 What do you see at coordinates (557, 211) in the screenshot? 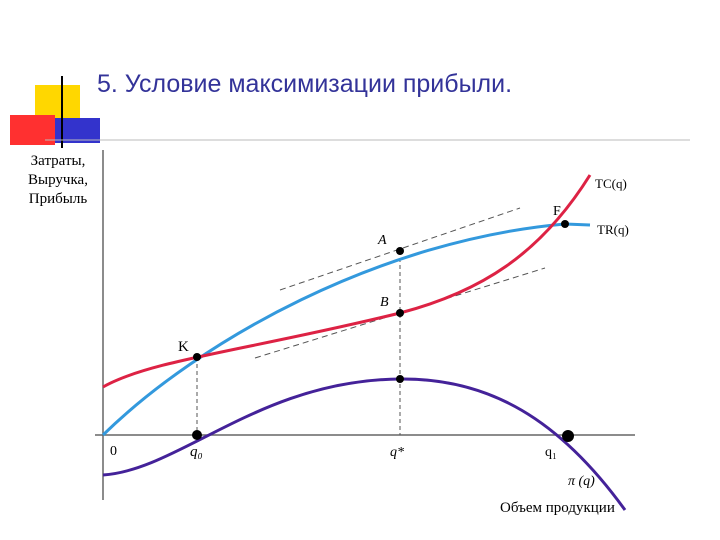
I see `point-label: F` at bounding box center [557, 211].